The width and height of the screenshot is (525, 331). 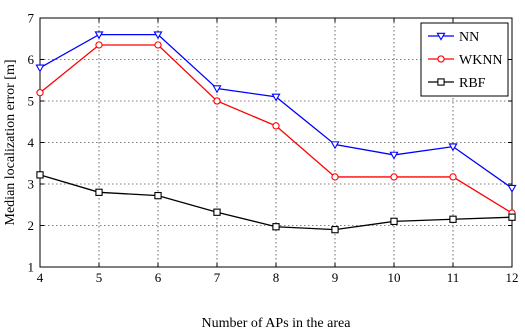 What do you see at coordinates (472, 83) in the screenshot?
I see `legend-label: RBF` at bounding box center [472, 83].